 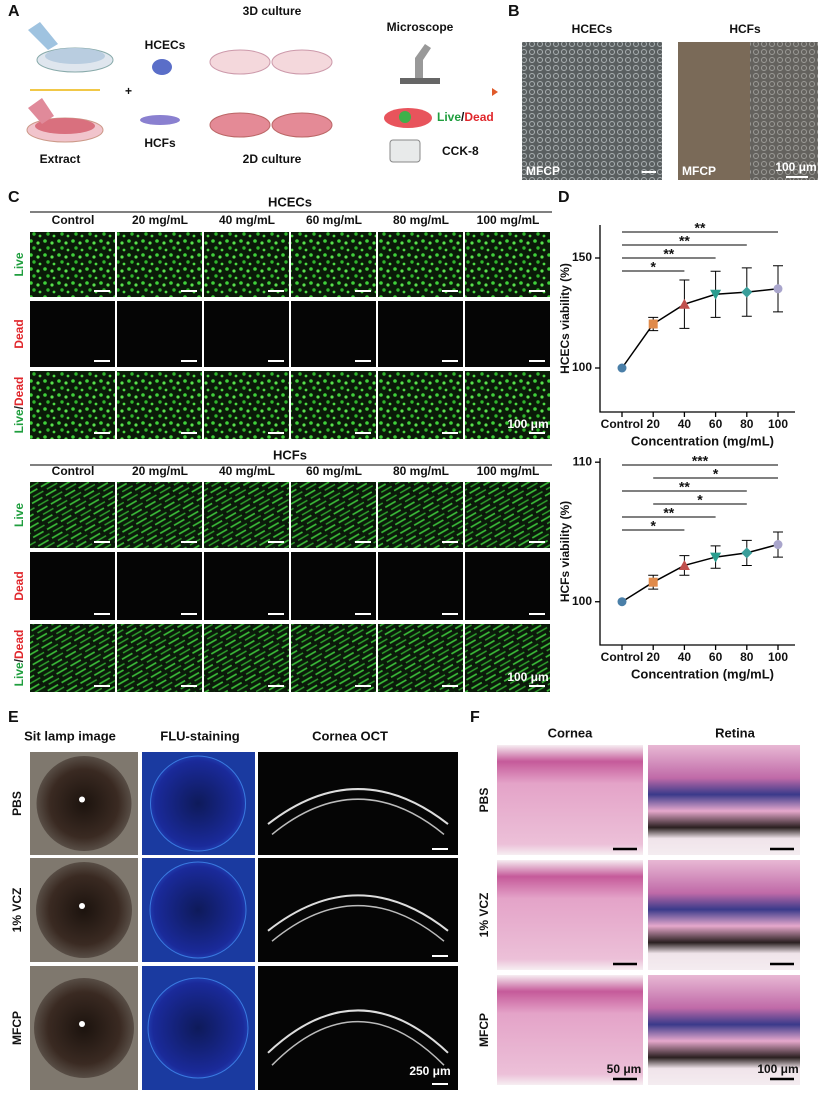 What do you see at coordinates (73, 471) in the screenshot?
I see `column-label: Control` at bounding box center [73, 471].